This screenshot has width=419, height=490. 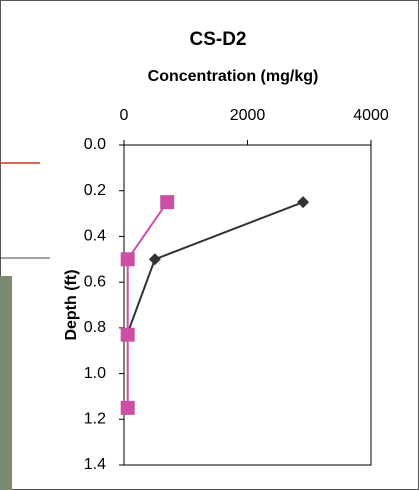 I want to click on x-tick-label: 2000, so click(x=248, y=115).